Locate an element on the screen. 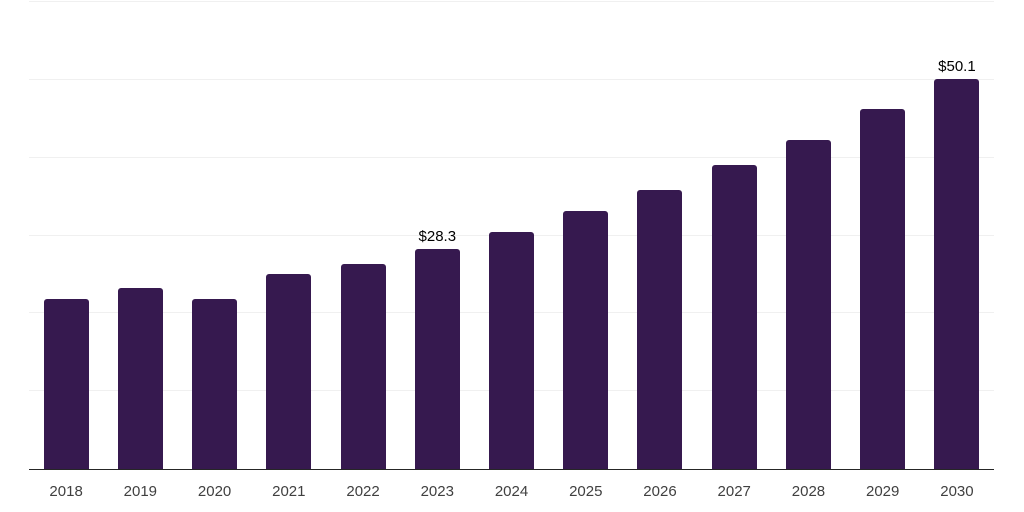 The height and width of the screenshot is (512, 1024). bar-slot-2020 is located at coordinates (214, 235).